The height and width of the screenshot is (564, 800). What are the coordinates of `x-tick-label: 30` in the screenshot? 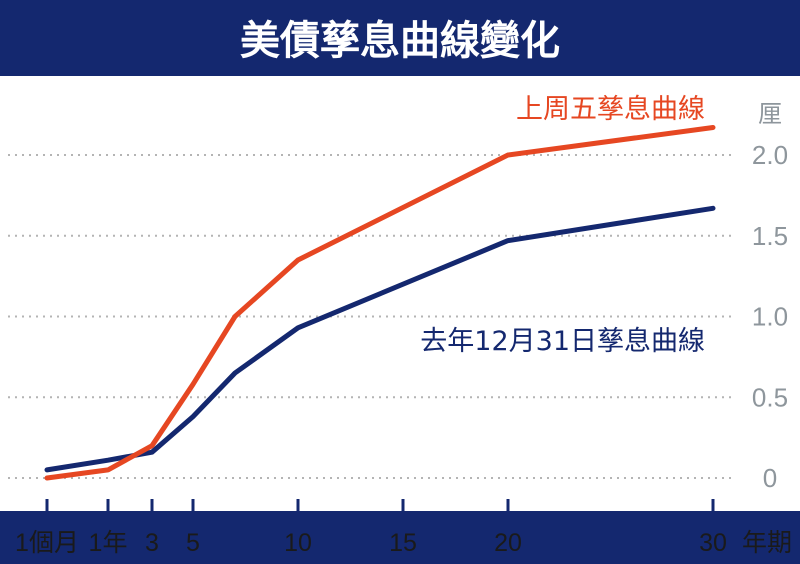 It's located at (713, 543).